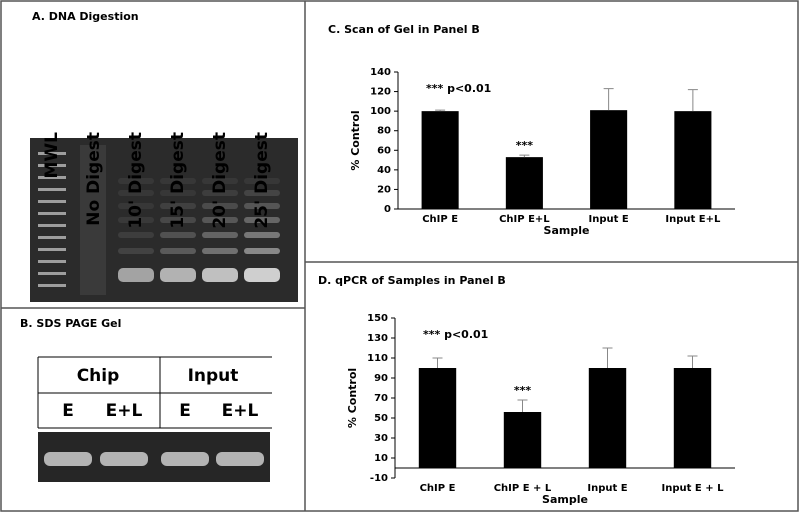  I want to click on y-tick-label: 90, so click(381, 378).